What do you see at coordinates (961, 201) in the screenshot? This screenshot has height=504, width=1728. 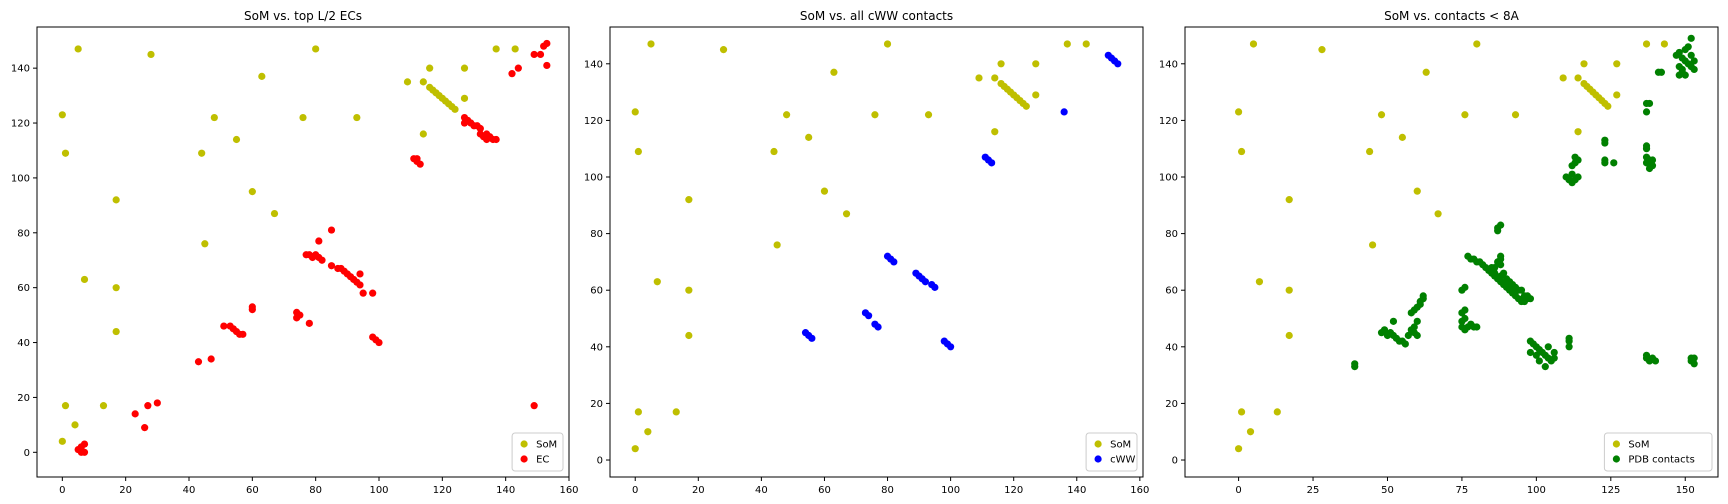 I see `series-cww` at bounding box center [961, 201].